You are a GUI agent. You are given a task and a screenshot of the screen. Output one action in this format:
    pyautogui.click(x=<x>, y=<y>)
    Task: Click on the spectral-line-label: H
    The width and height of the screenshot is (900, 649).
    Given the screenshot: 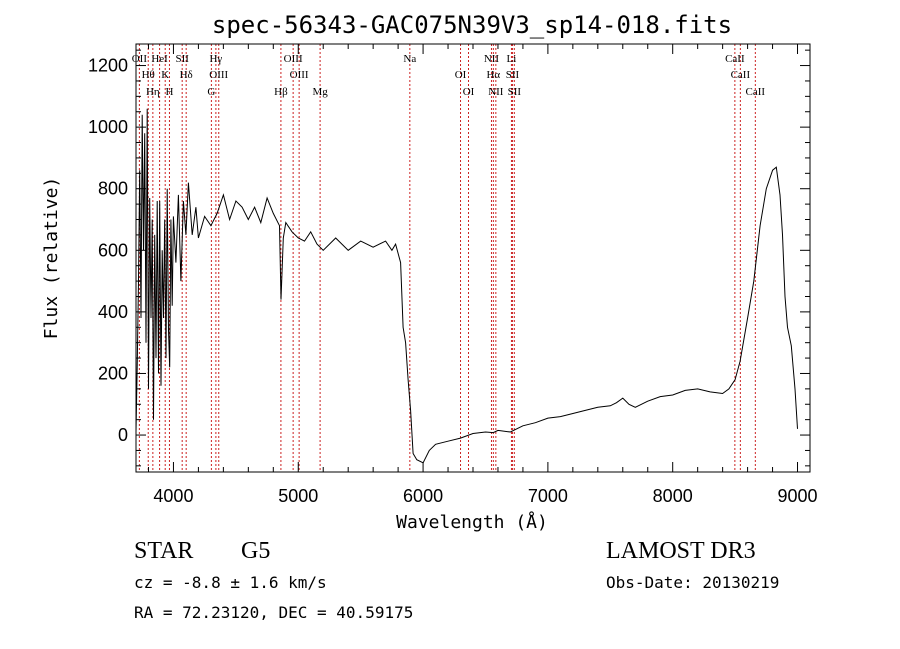 What is the action you would take?
    pyautogui.click(x=169, y=92)
    